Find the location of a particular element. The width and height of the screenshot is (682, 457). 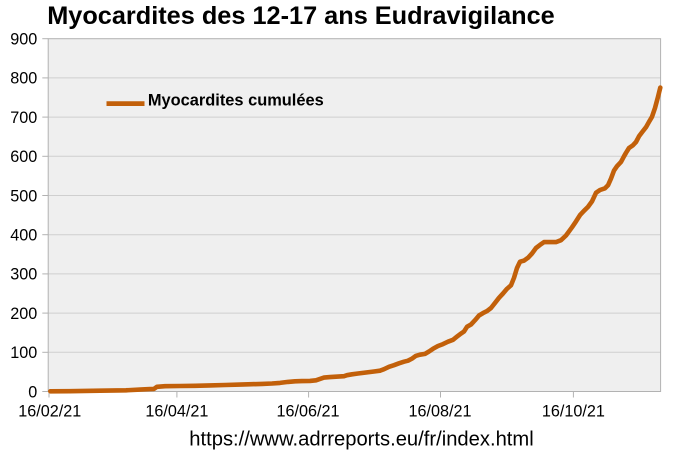

svg-text: 900 is located at coordinates (23, 40).